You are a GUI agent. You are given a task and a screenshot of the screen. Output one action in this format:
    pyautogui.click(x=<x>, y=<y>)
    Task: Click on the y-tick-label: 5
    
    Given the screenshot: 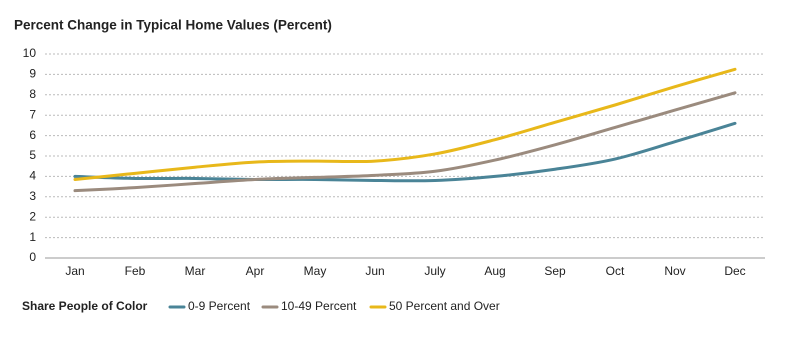 What is the action you would take?
    pyautogui.click(x=32, y=155)
    